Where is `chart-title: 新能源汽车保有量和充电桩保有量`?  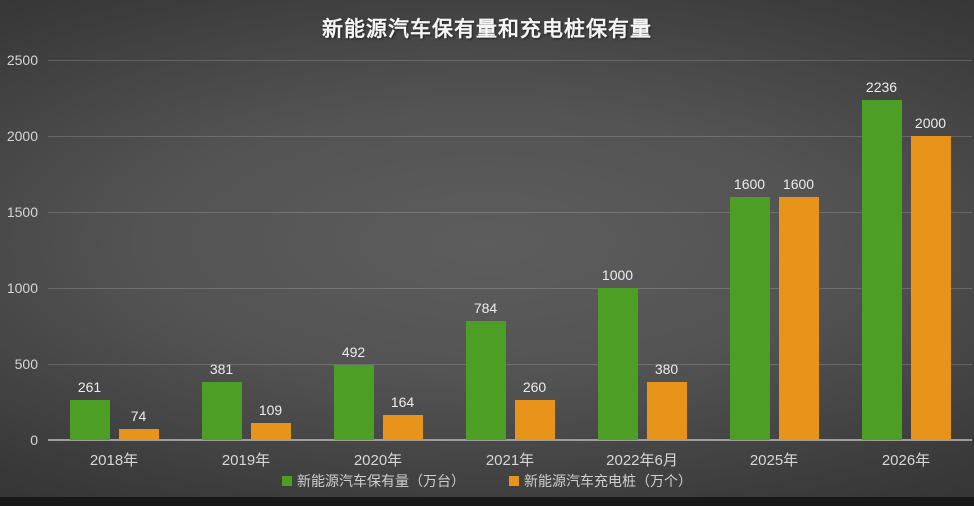
chart-title: 新能源汽车保有量和充电桩保有量 is located at coordinates (487, 29).